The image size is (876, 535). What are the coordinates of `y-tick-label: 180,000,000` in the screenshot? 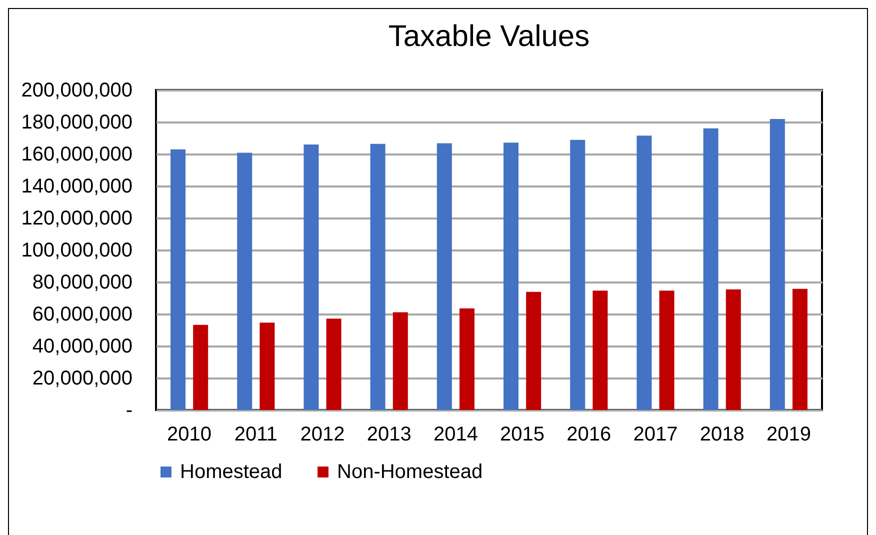 It's located at (76, 123).